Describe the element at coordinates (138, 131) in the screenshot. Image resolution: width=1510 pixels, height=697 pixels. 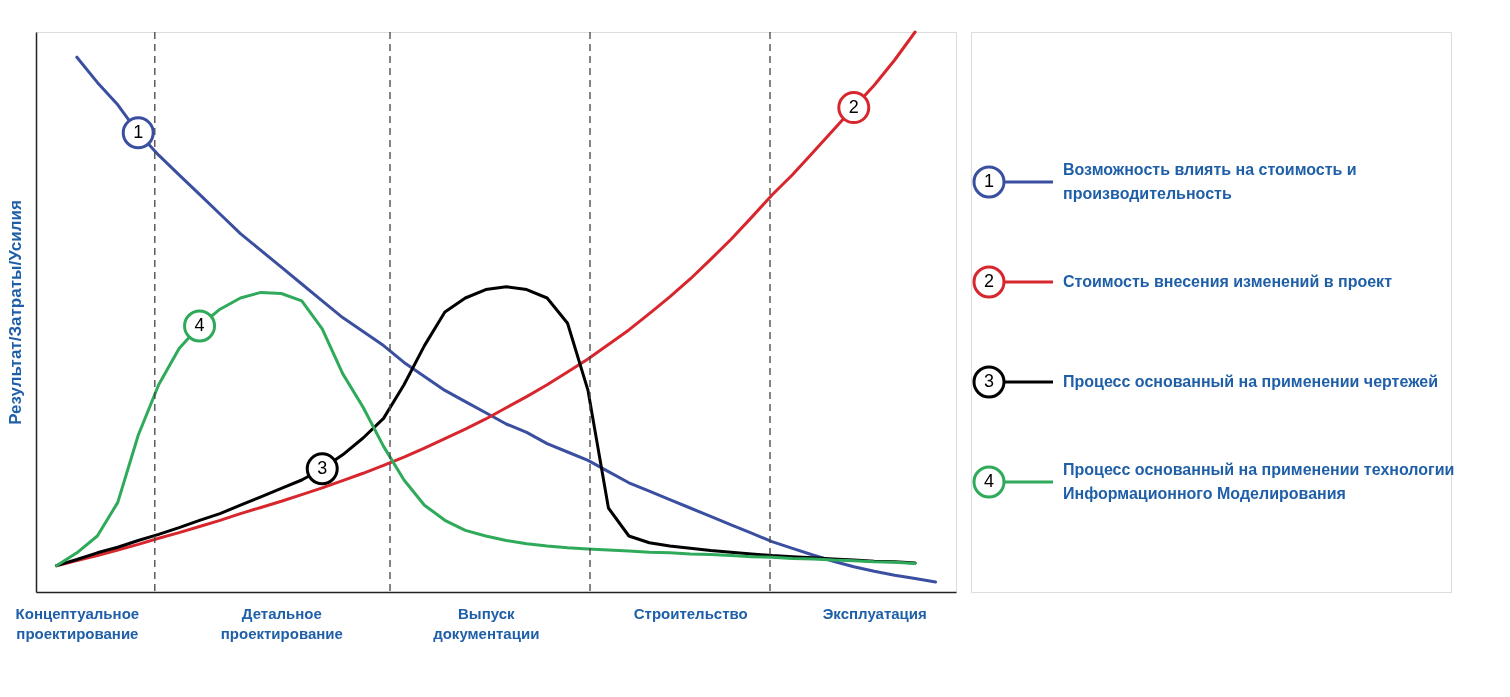
I see `annotation: 1` at that location.